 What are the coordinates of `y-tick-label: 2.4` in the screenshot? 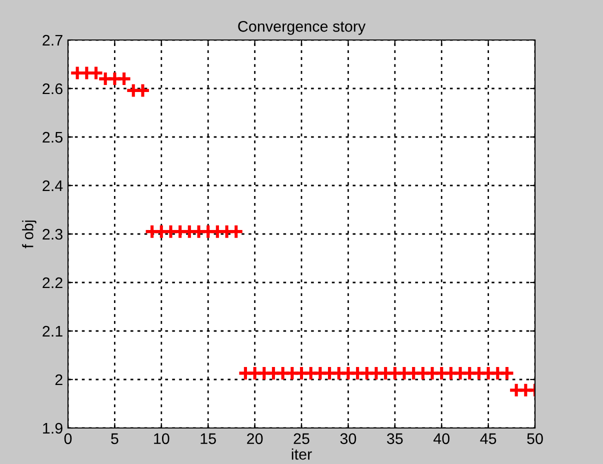 It's located at (52, 186).